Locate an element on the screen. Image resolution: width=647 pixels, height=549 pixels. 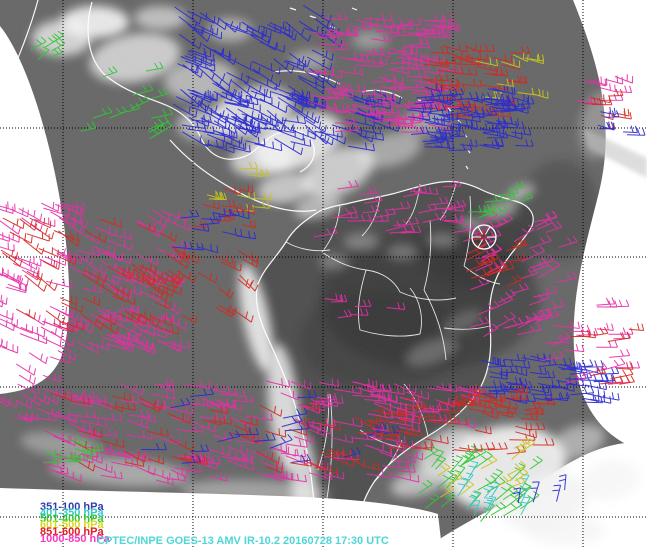
barb-cluster-green-south-pacific is located at coordinates (73, 449).